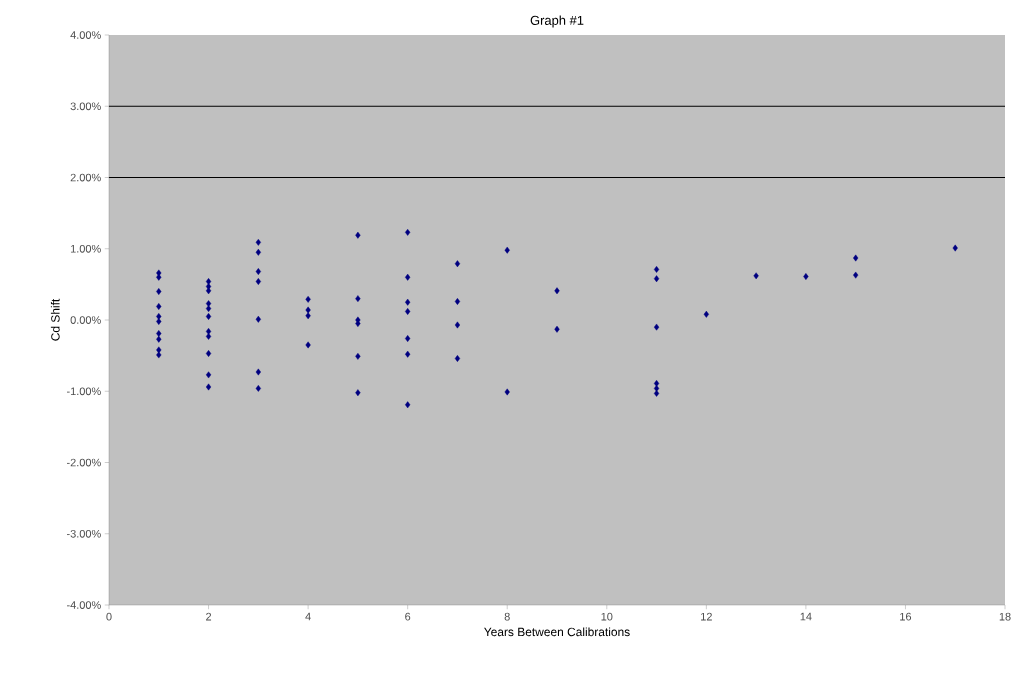 The height and width of the screenshot is (674, 1018). I want to click on x-tick-label: 6, so click(408, 616).